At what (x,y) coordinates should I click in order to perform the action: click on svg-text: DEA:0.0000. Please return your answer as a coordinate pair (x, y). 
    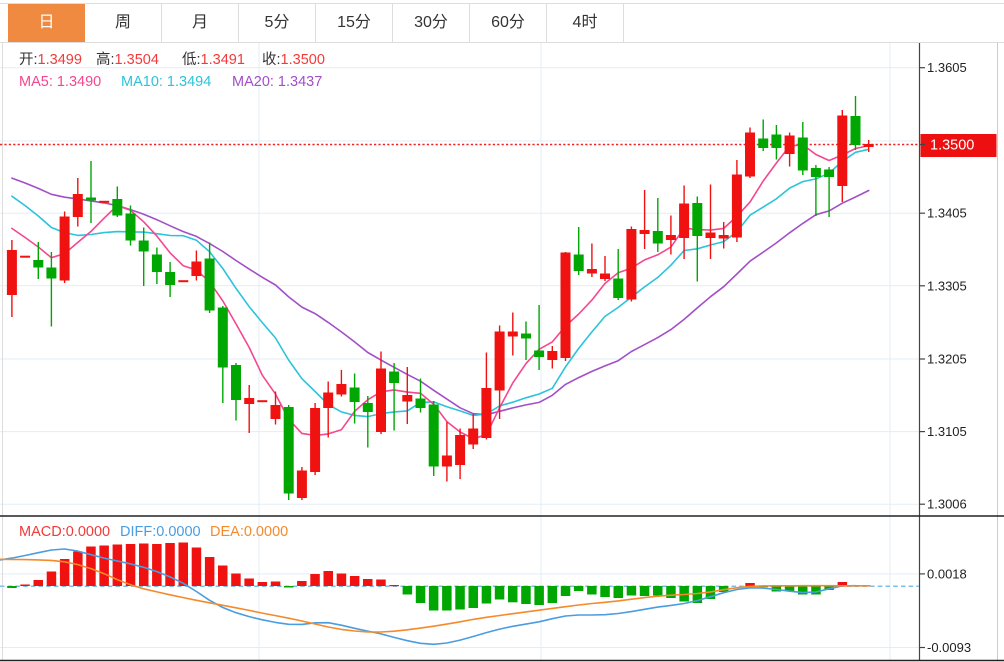
    Looking at the image, I should click on (249, 532).